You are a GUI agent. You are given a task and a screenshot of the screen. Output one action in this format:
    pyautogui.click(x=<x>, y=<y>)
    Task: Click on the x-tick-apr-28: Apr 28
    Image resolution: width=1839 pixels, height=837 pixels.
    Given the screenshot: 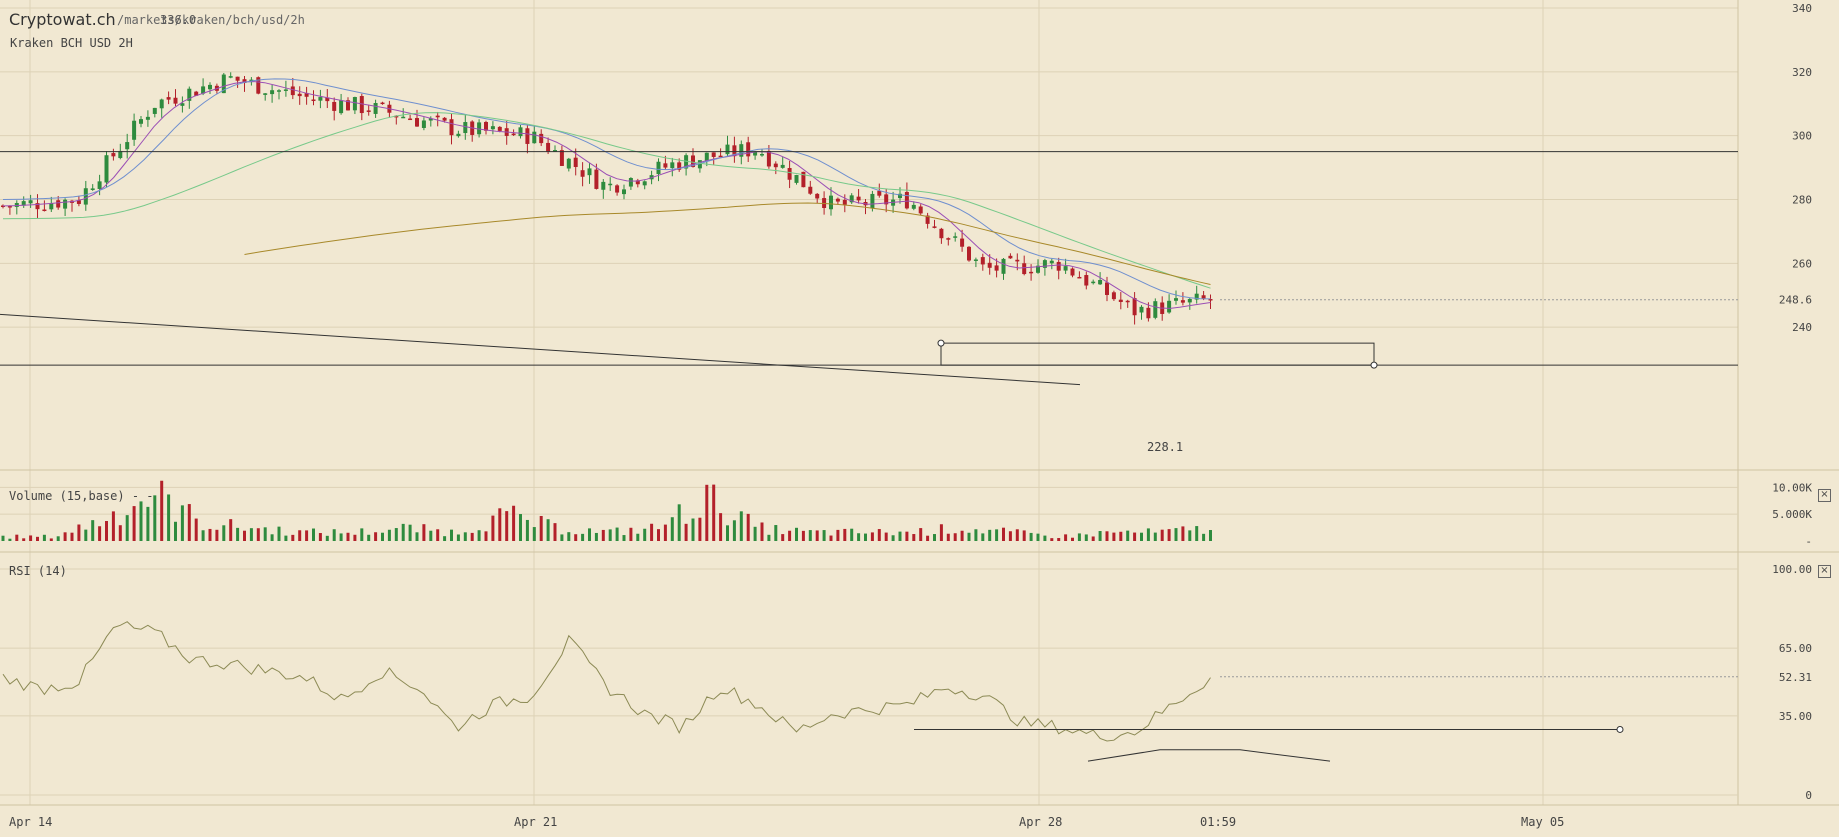 What is the action you would take?
    pyautogui.click(x=1041, y=822)
    